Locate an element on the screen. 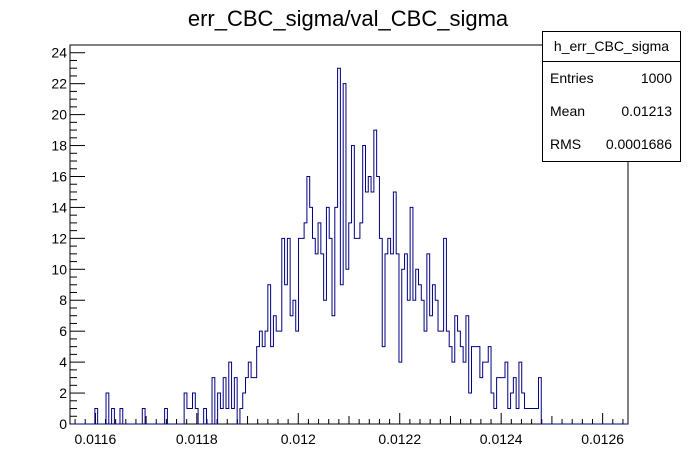 The image size is (696, 472). x-tick-label: 0.012 is located at coordinates (298, 439).